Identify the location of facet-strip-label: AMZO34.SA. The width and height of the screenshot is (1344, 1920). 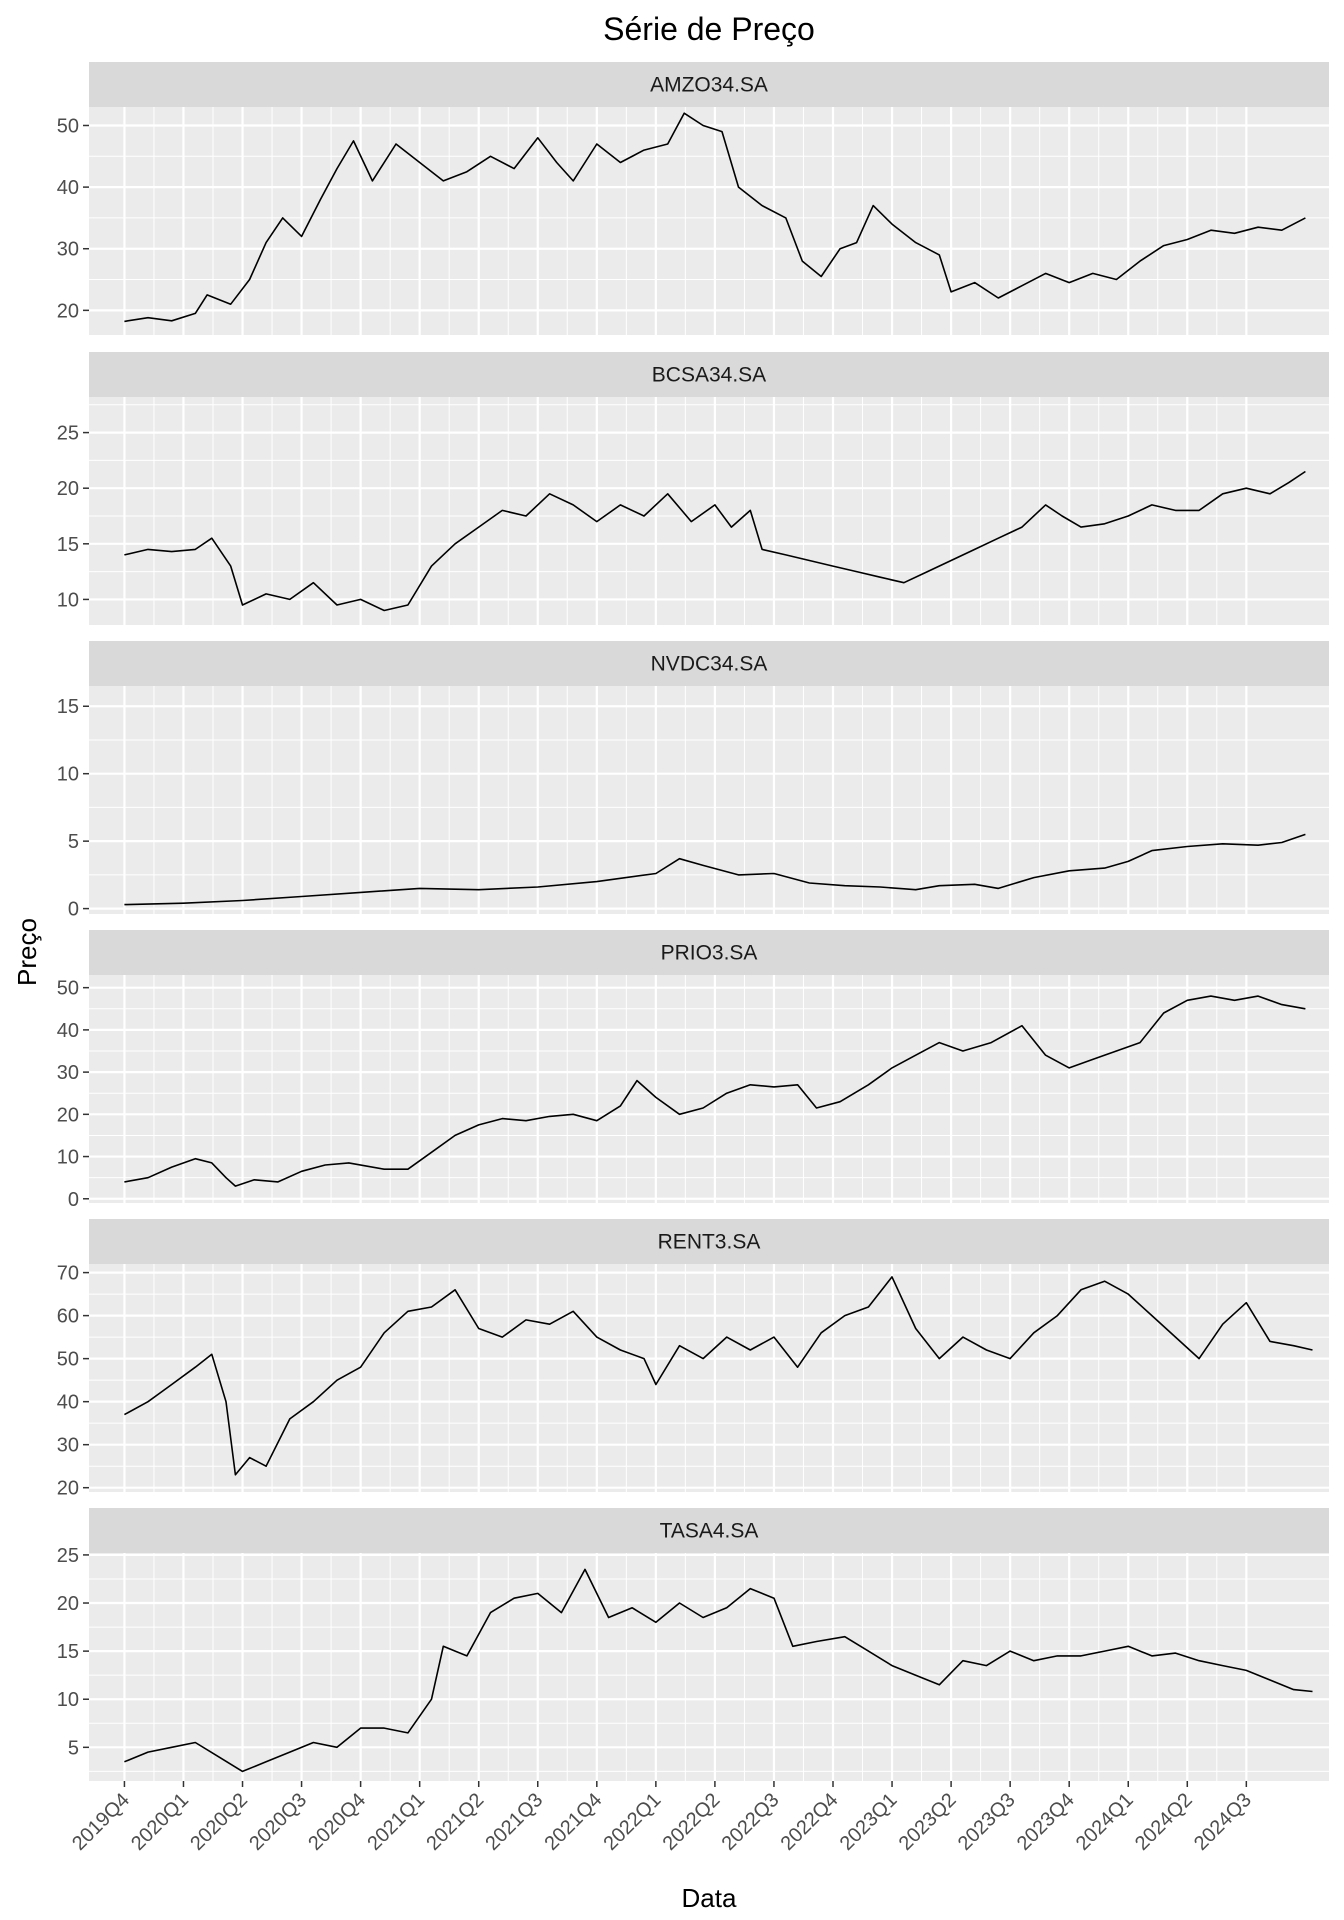
(709, 85).